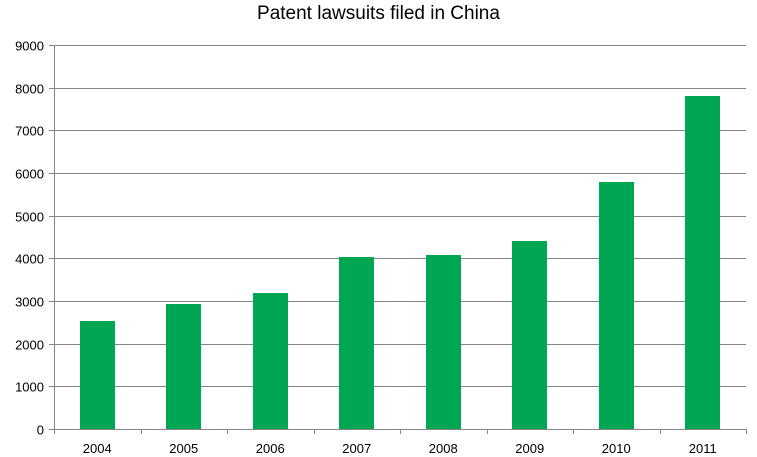 The image size is (757, 457). What do you see at coordinates (356, 448) in the screenshot?
I see `x-tick-label: 2007` at bounding box center [356, 448].